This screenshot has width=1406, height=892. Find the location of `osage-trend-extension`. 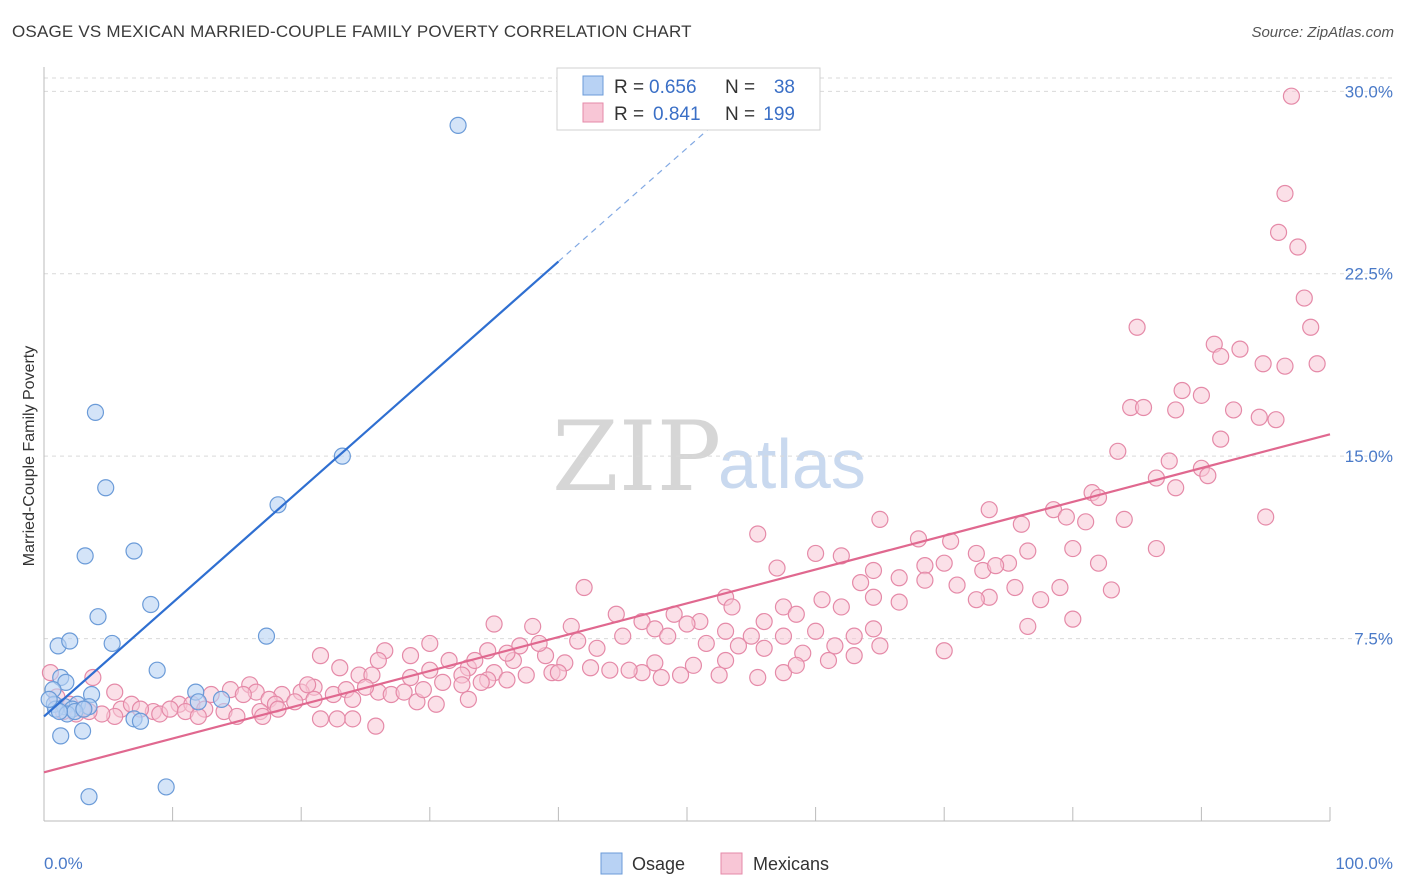

osage-trend-extension is located at coordinates (636, 193).